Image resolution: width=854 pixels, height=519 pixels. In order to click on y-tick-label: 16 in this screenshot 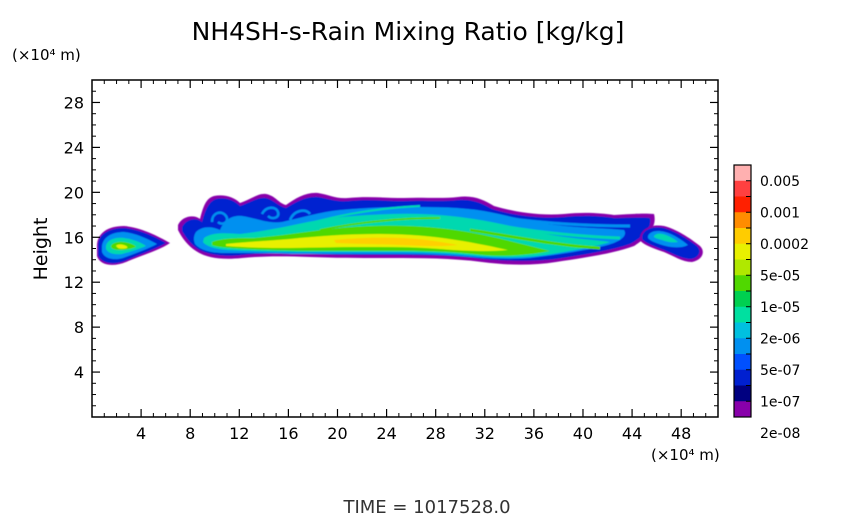, I will do `click(74, 237)`.